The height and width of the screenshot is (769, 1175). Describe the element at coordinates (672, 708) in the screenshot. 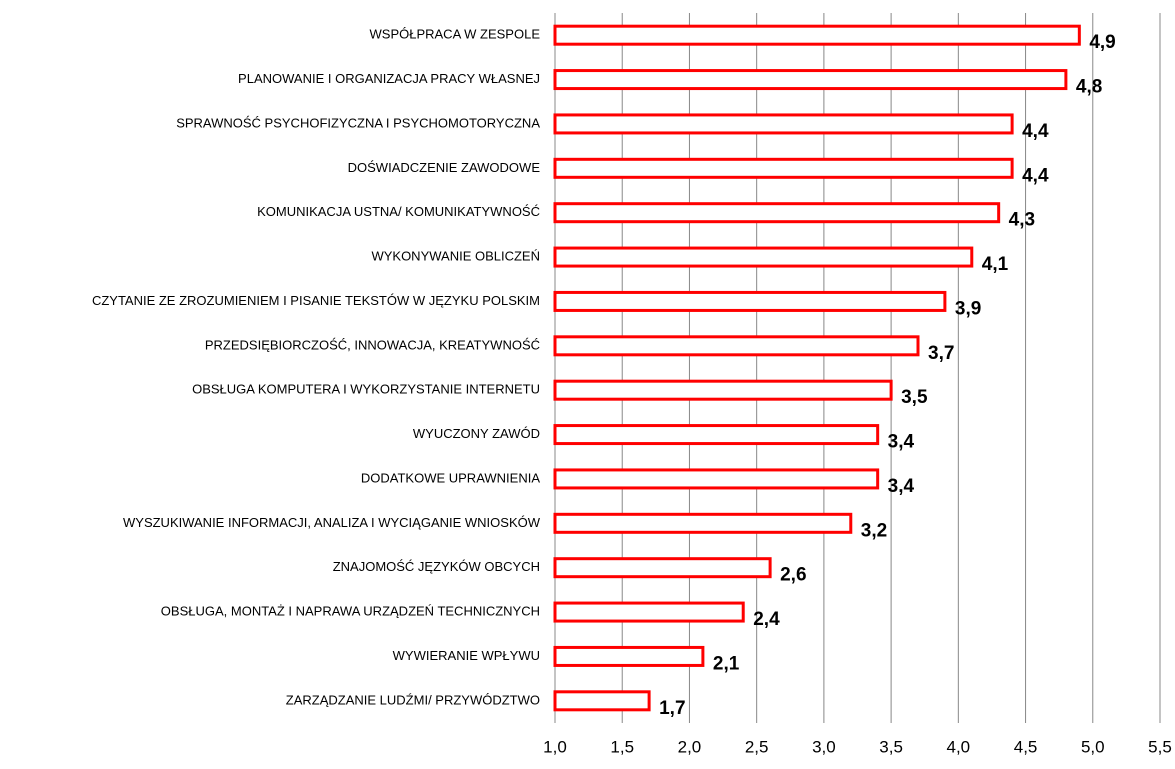

I see `value-label: 1,7` at that location.